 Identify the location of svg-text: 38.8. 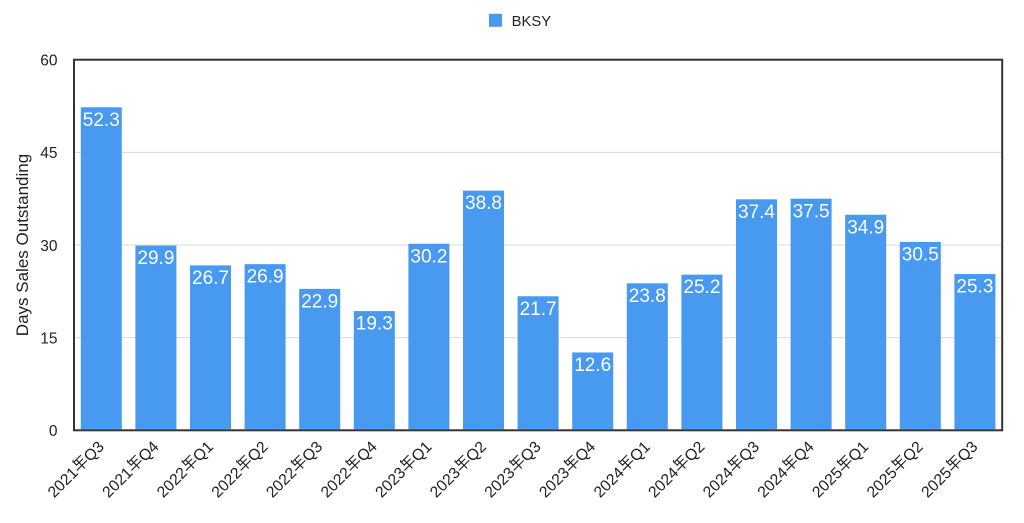
(483, 203).